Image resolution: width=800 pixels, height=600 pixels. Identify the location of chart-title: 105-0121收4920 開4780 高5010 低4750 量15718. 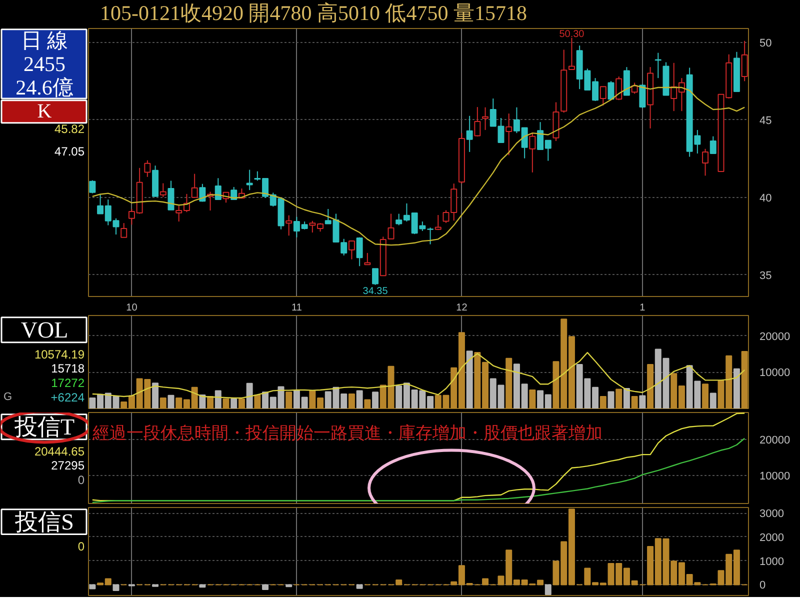
(313, 13).